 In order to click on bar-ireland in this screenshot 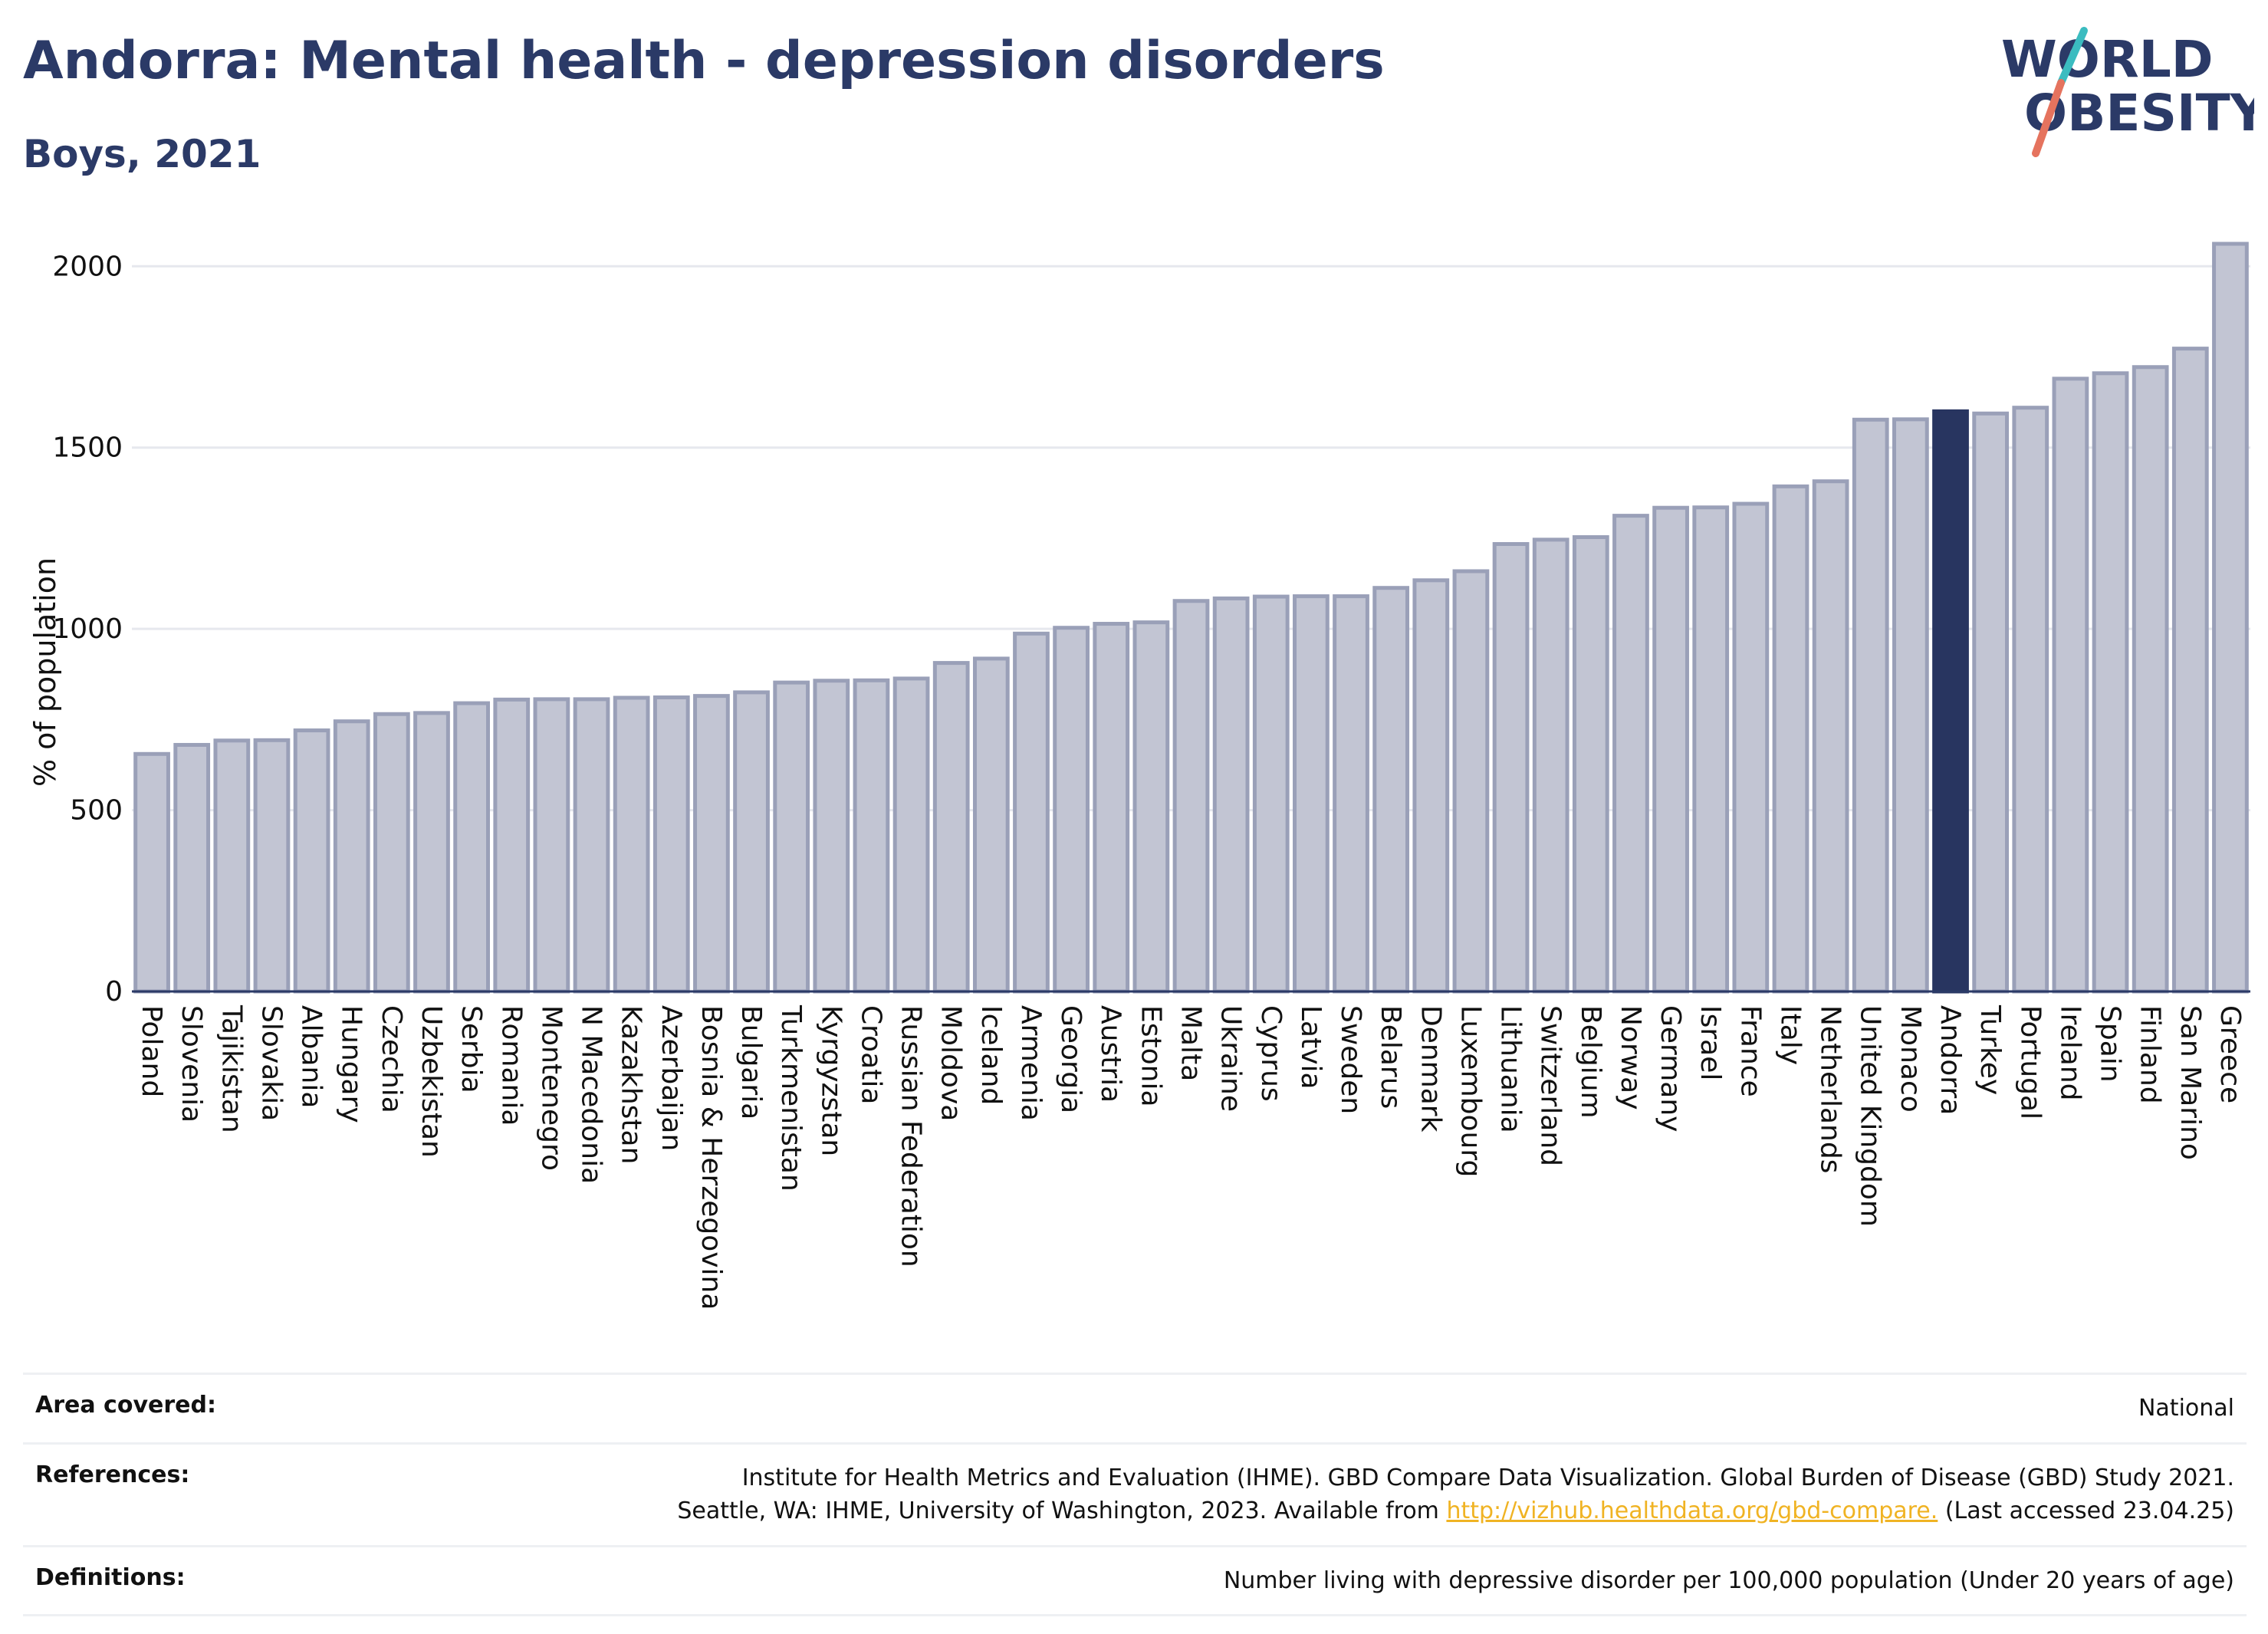, I will do `click(2070, 685)`.